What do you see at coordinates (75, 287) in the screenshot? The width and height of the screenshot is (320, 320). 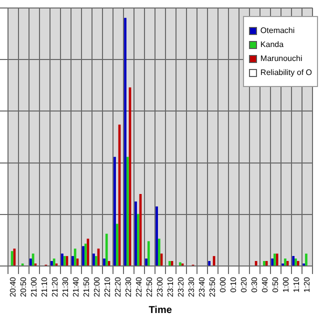 I see `x-tick-label: 21:40` at bounding box center [75, 287].